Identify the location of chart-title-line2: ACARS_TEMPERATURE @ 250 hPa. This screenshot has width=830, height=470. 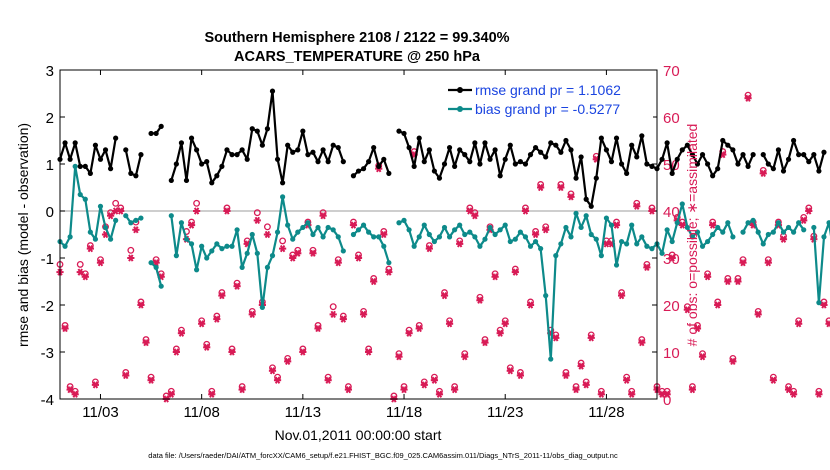
(357, 57).